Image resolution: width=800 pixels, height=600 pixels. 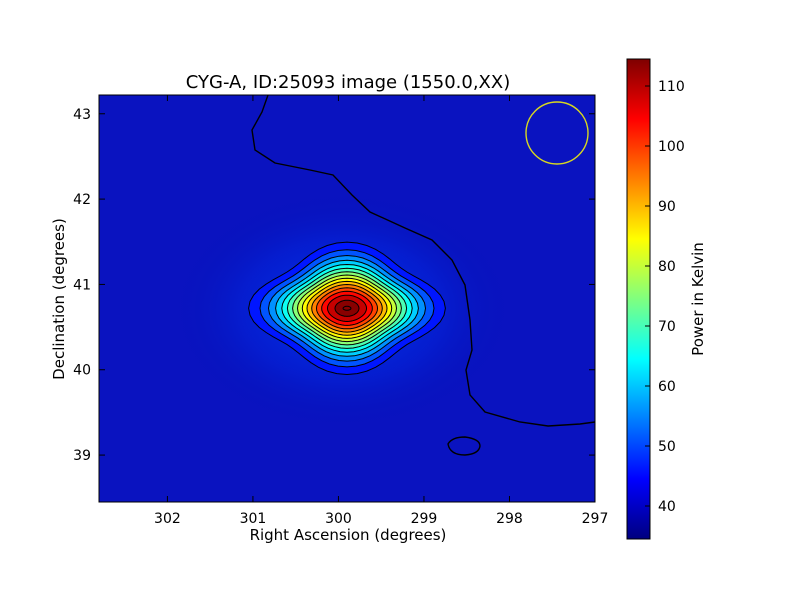 What do you see at coordinates (82, 115) in the screenshot?
I see `y-tick-label: 43` at bounding box center [82, 115].